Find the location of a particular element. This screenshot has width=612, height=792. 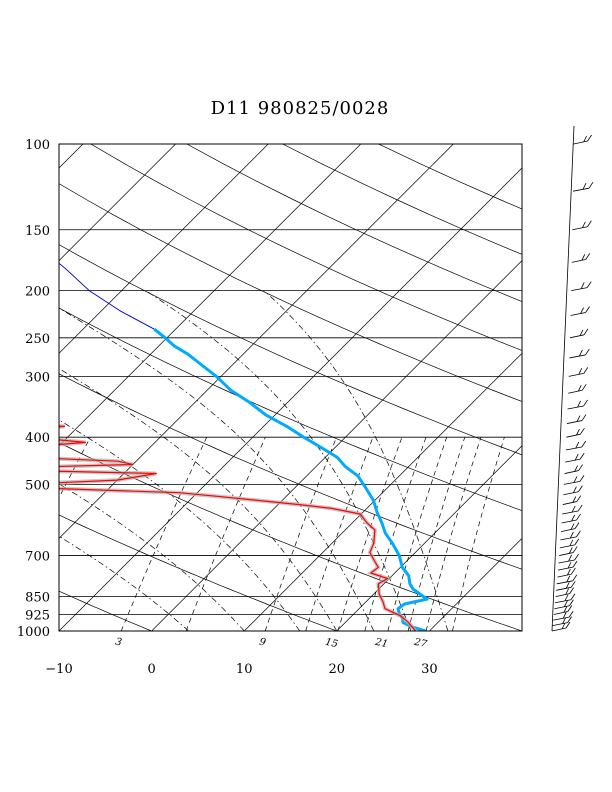

wind-barbs is located at coordinates (572, 378).